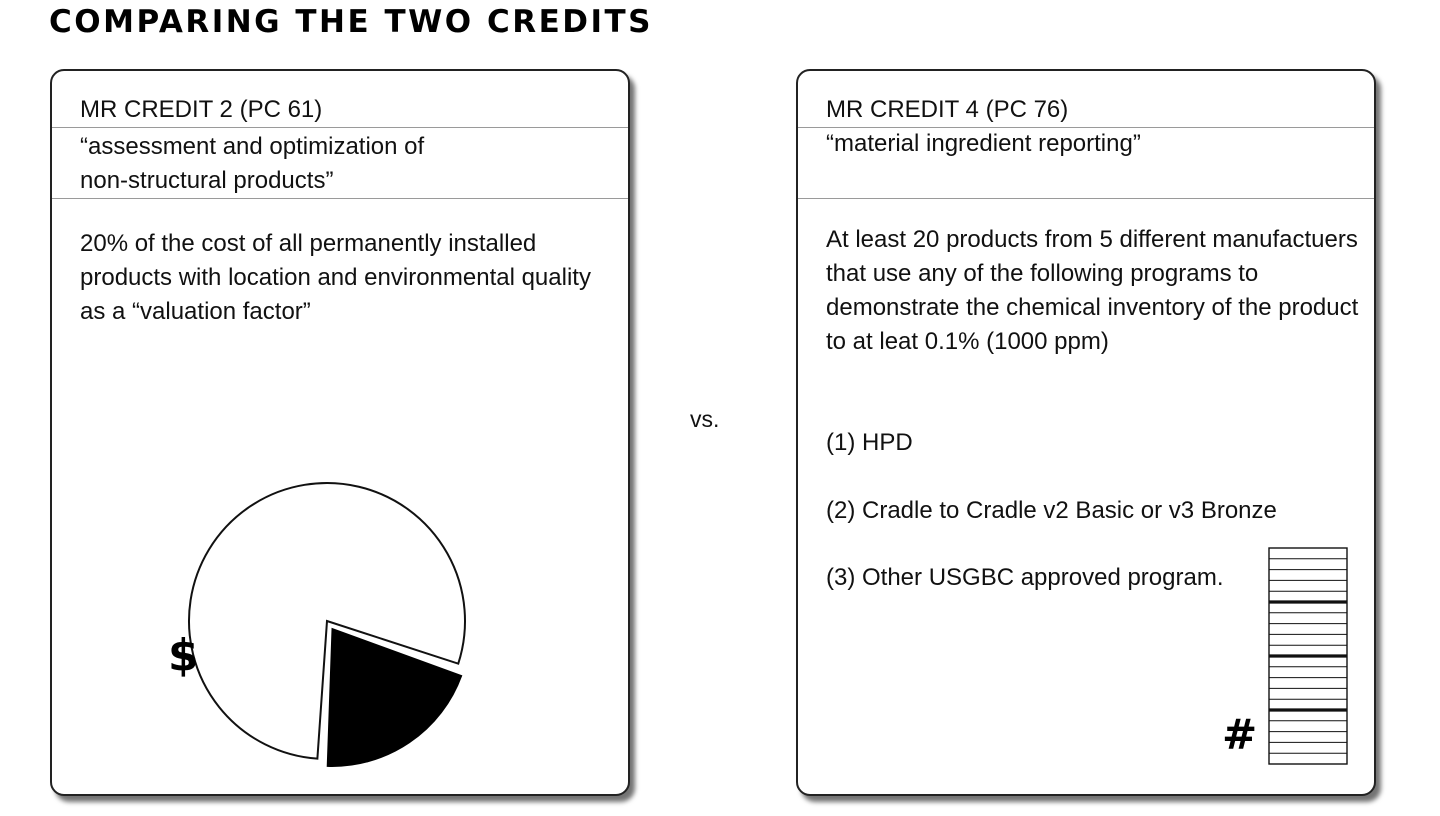 The height and width of the screenshot is (816, 1440). I want to click on hash-icon: #, so click(1240, 734).